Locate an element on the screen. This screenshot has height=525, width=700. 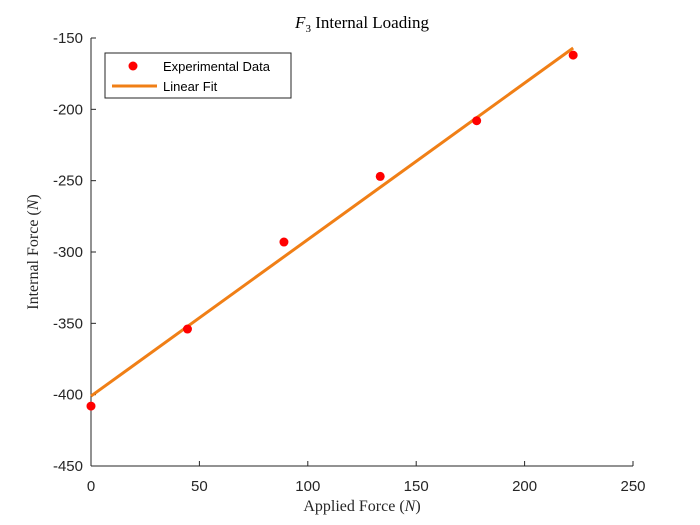
x-tick-label: 0 is located at coordinates (91, 486).